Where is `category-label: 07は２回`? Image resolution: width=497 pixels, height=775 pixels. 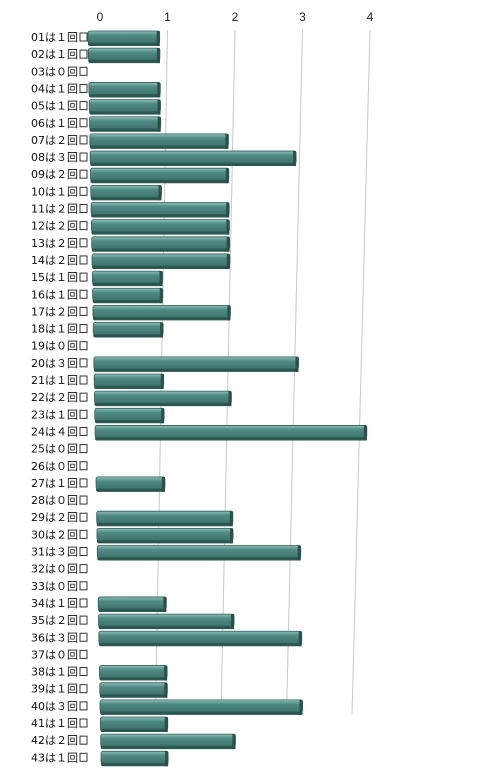 category-label: 07は２回 is located at coordinates (54, 140).